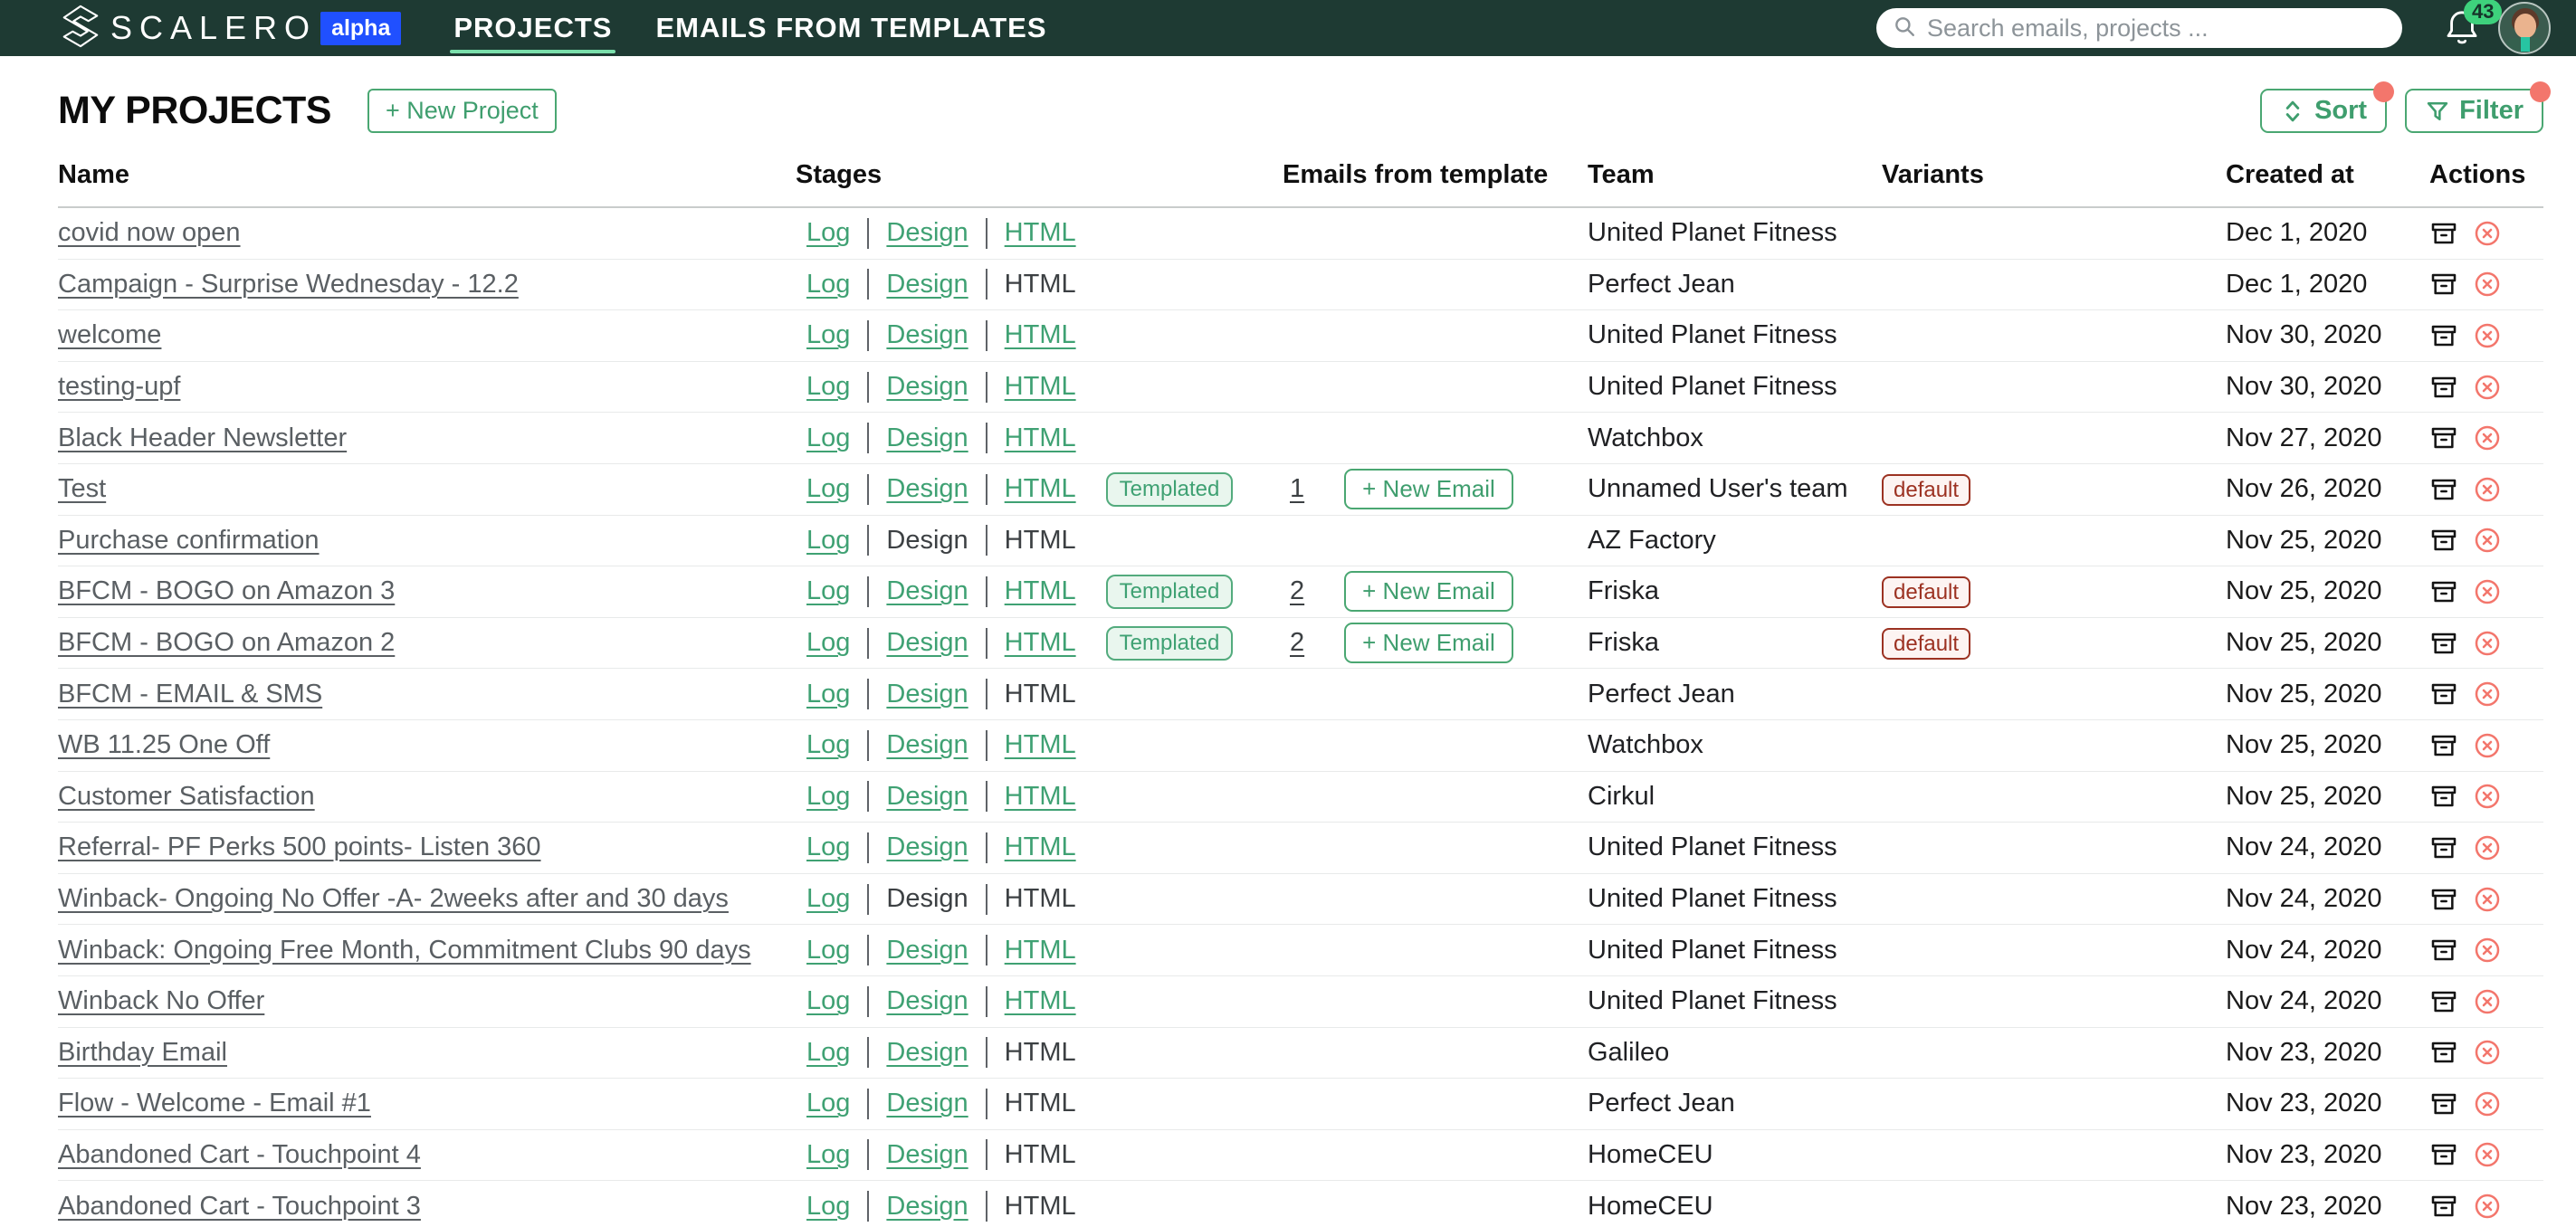  What do you see at coordinates (110, 335) in the screenshot?
I see `project-name-link: welcome` at bounding box center [110, 335].